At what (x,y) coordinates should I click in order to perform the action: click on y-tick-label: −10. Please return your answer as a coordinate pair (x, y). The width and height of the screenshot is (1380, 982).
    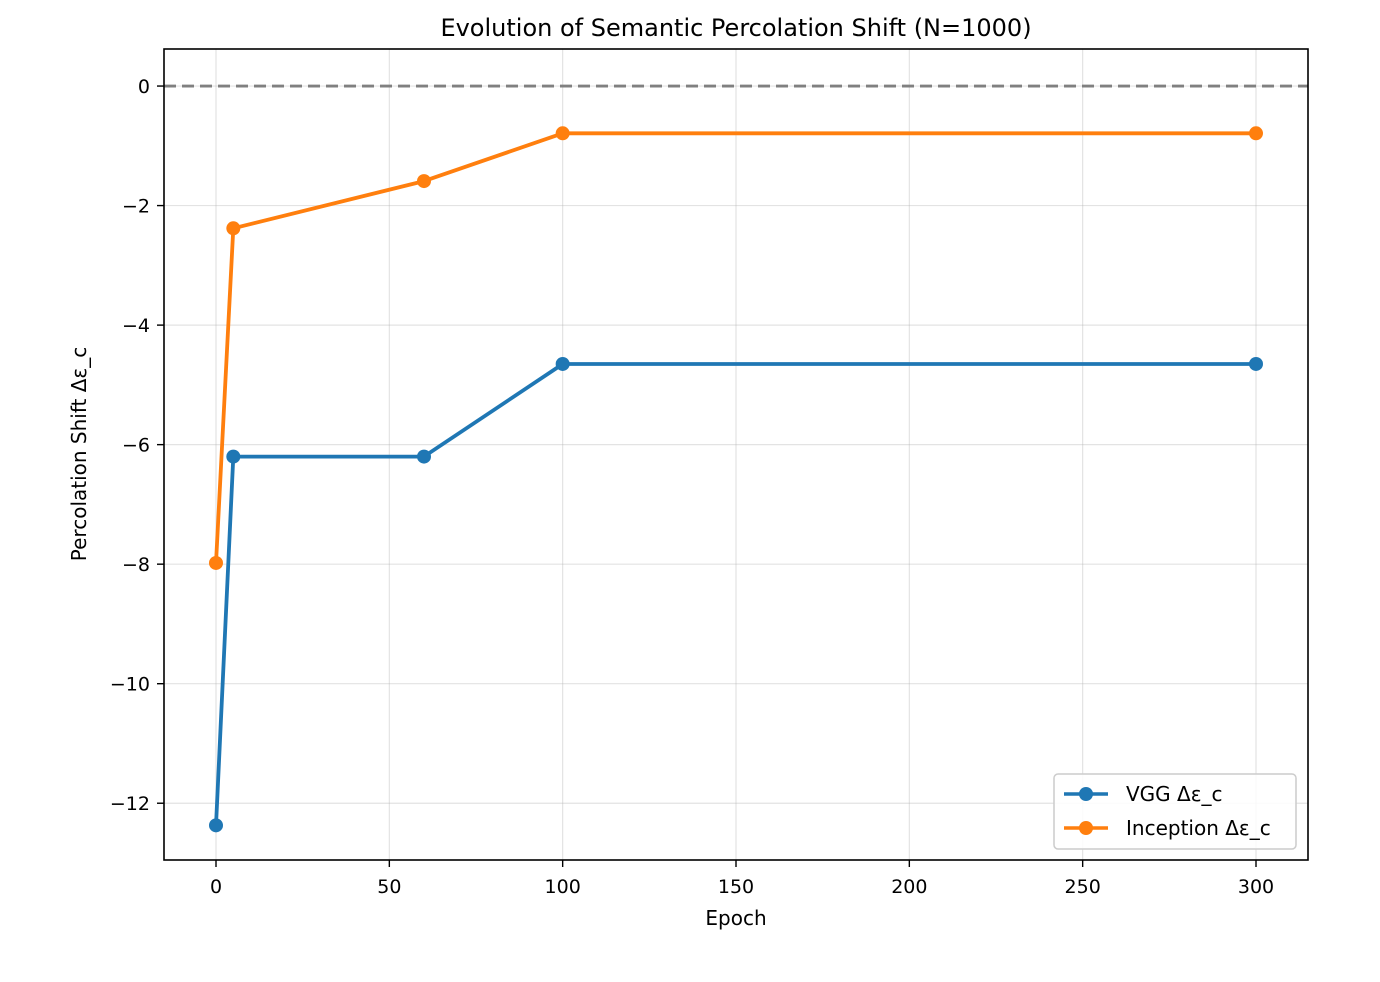
    Looking at the image, I should click on (130, 685).